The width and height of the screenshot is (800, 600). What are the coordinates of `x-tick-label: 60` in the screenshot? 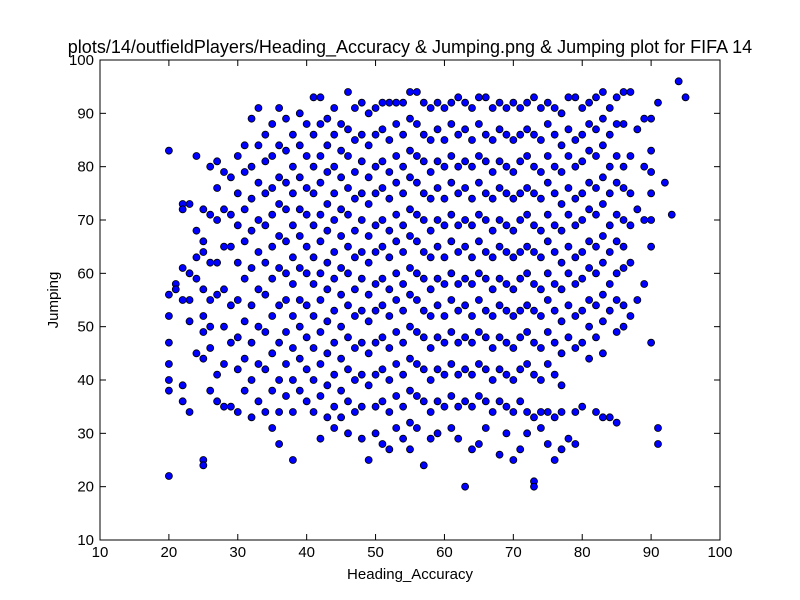 It's located at (444, 552).